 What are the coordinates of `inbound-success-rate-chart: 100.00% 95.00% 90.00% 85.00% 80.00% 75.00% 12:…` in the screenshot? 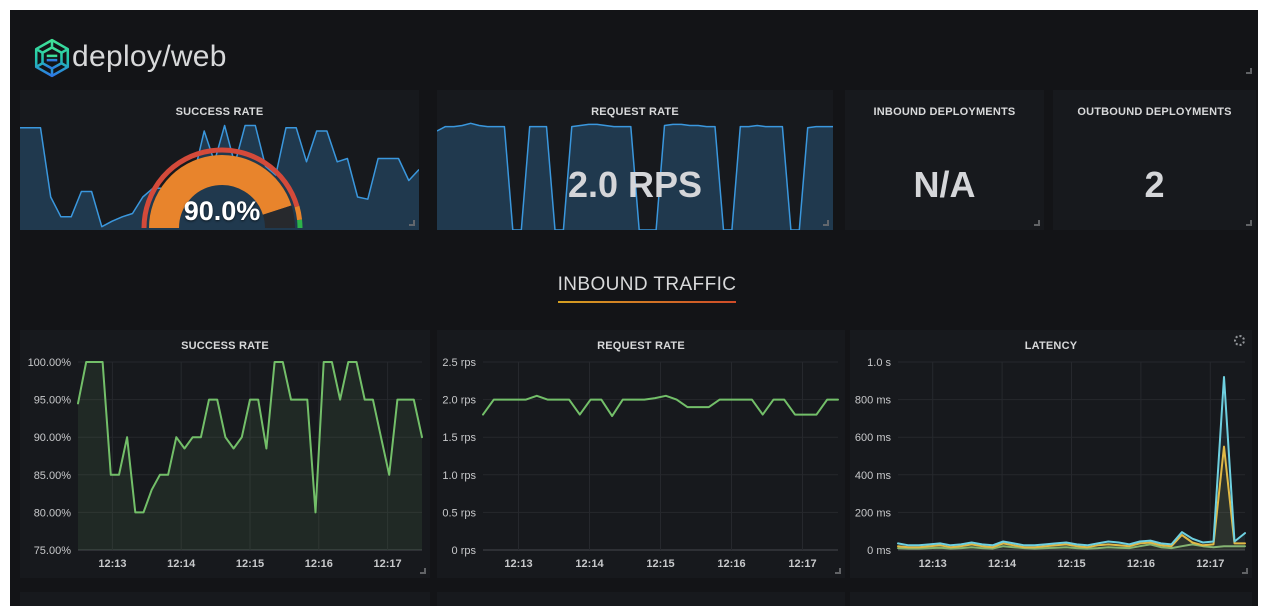 It's located at (225, 454).